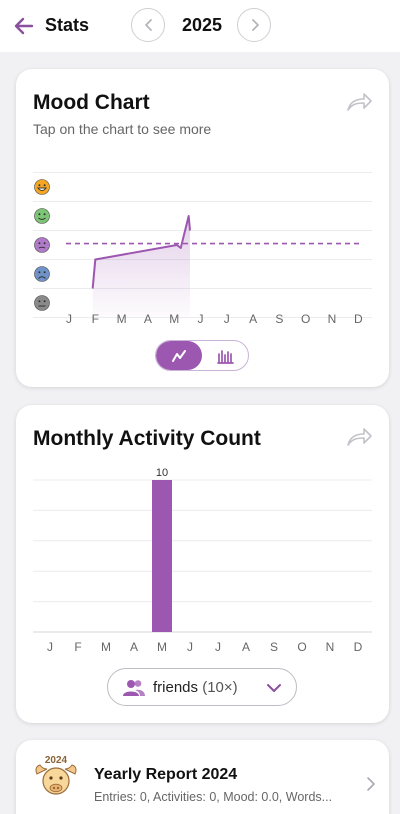  Describe the element at coordinates (42, 245) in the screenshot. I see `neutral-mood-icon` at that location.